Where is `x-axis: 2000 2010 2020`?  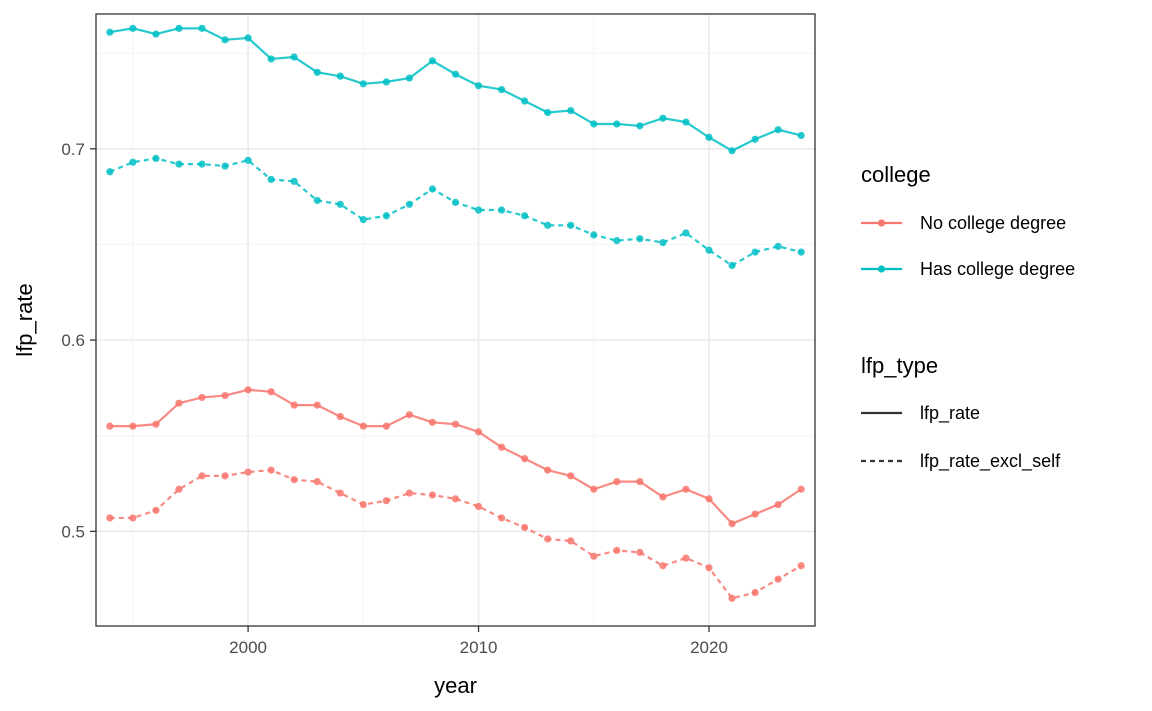 x-axis: 2000 2010 2020 is located at coordinates (478, 641).